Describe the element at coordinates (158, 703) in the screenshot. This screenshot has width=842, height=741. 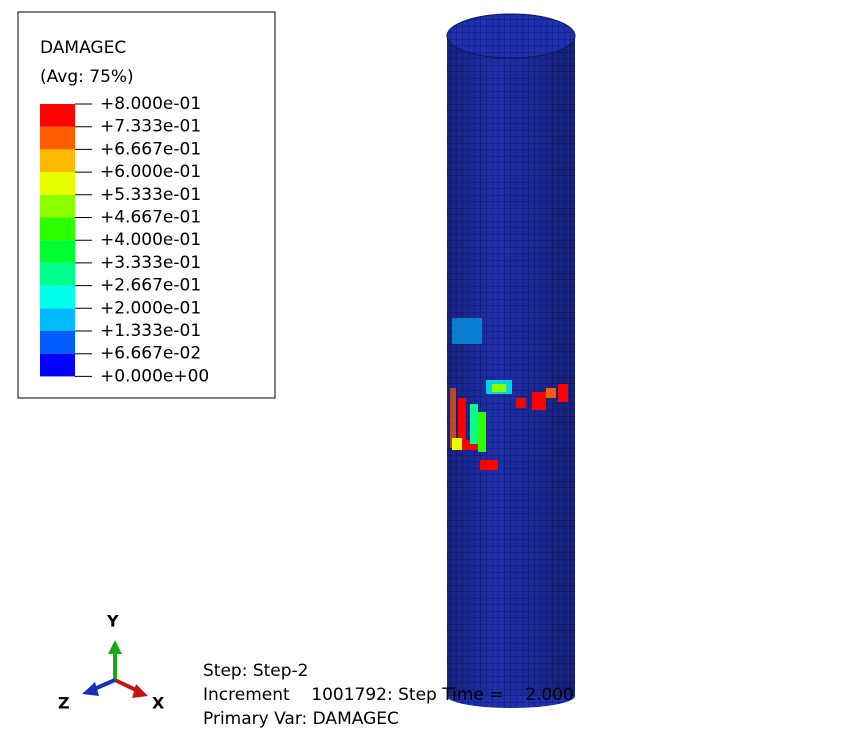
I see `triad-x: X` at that location.